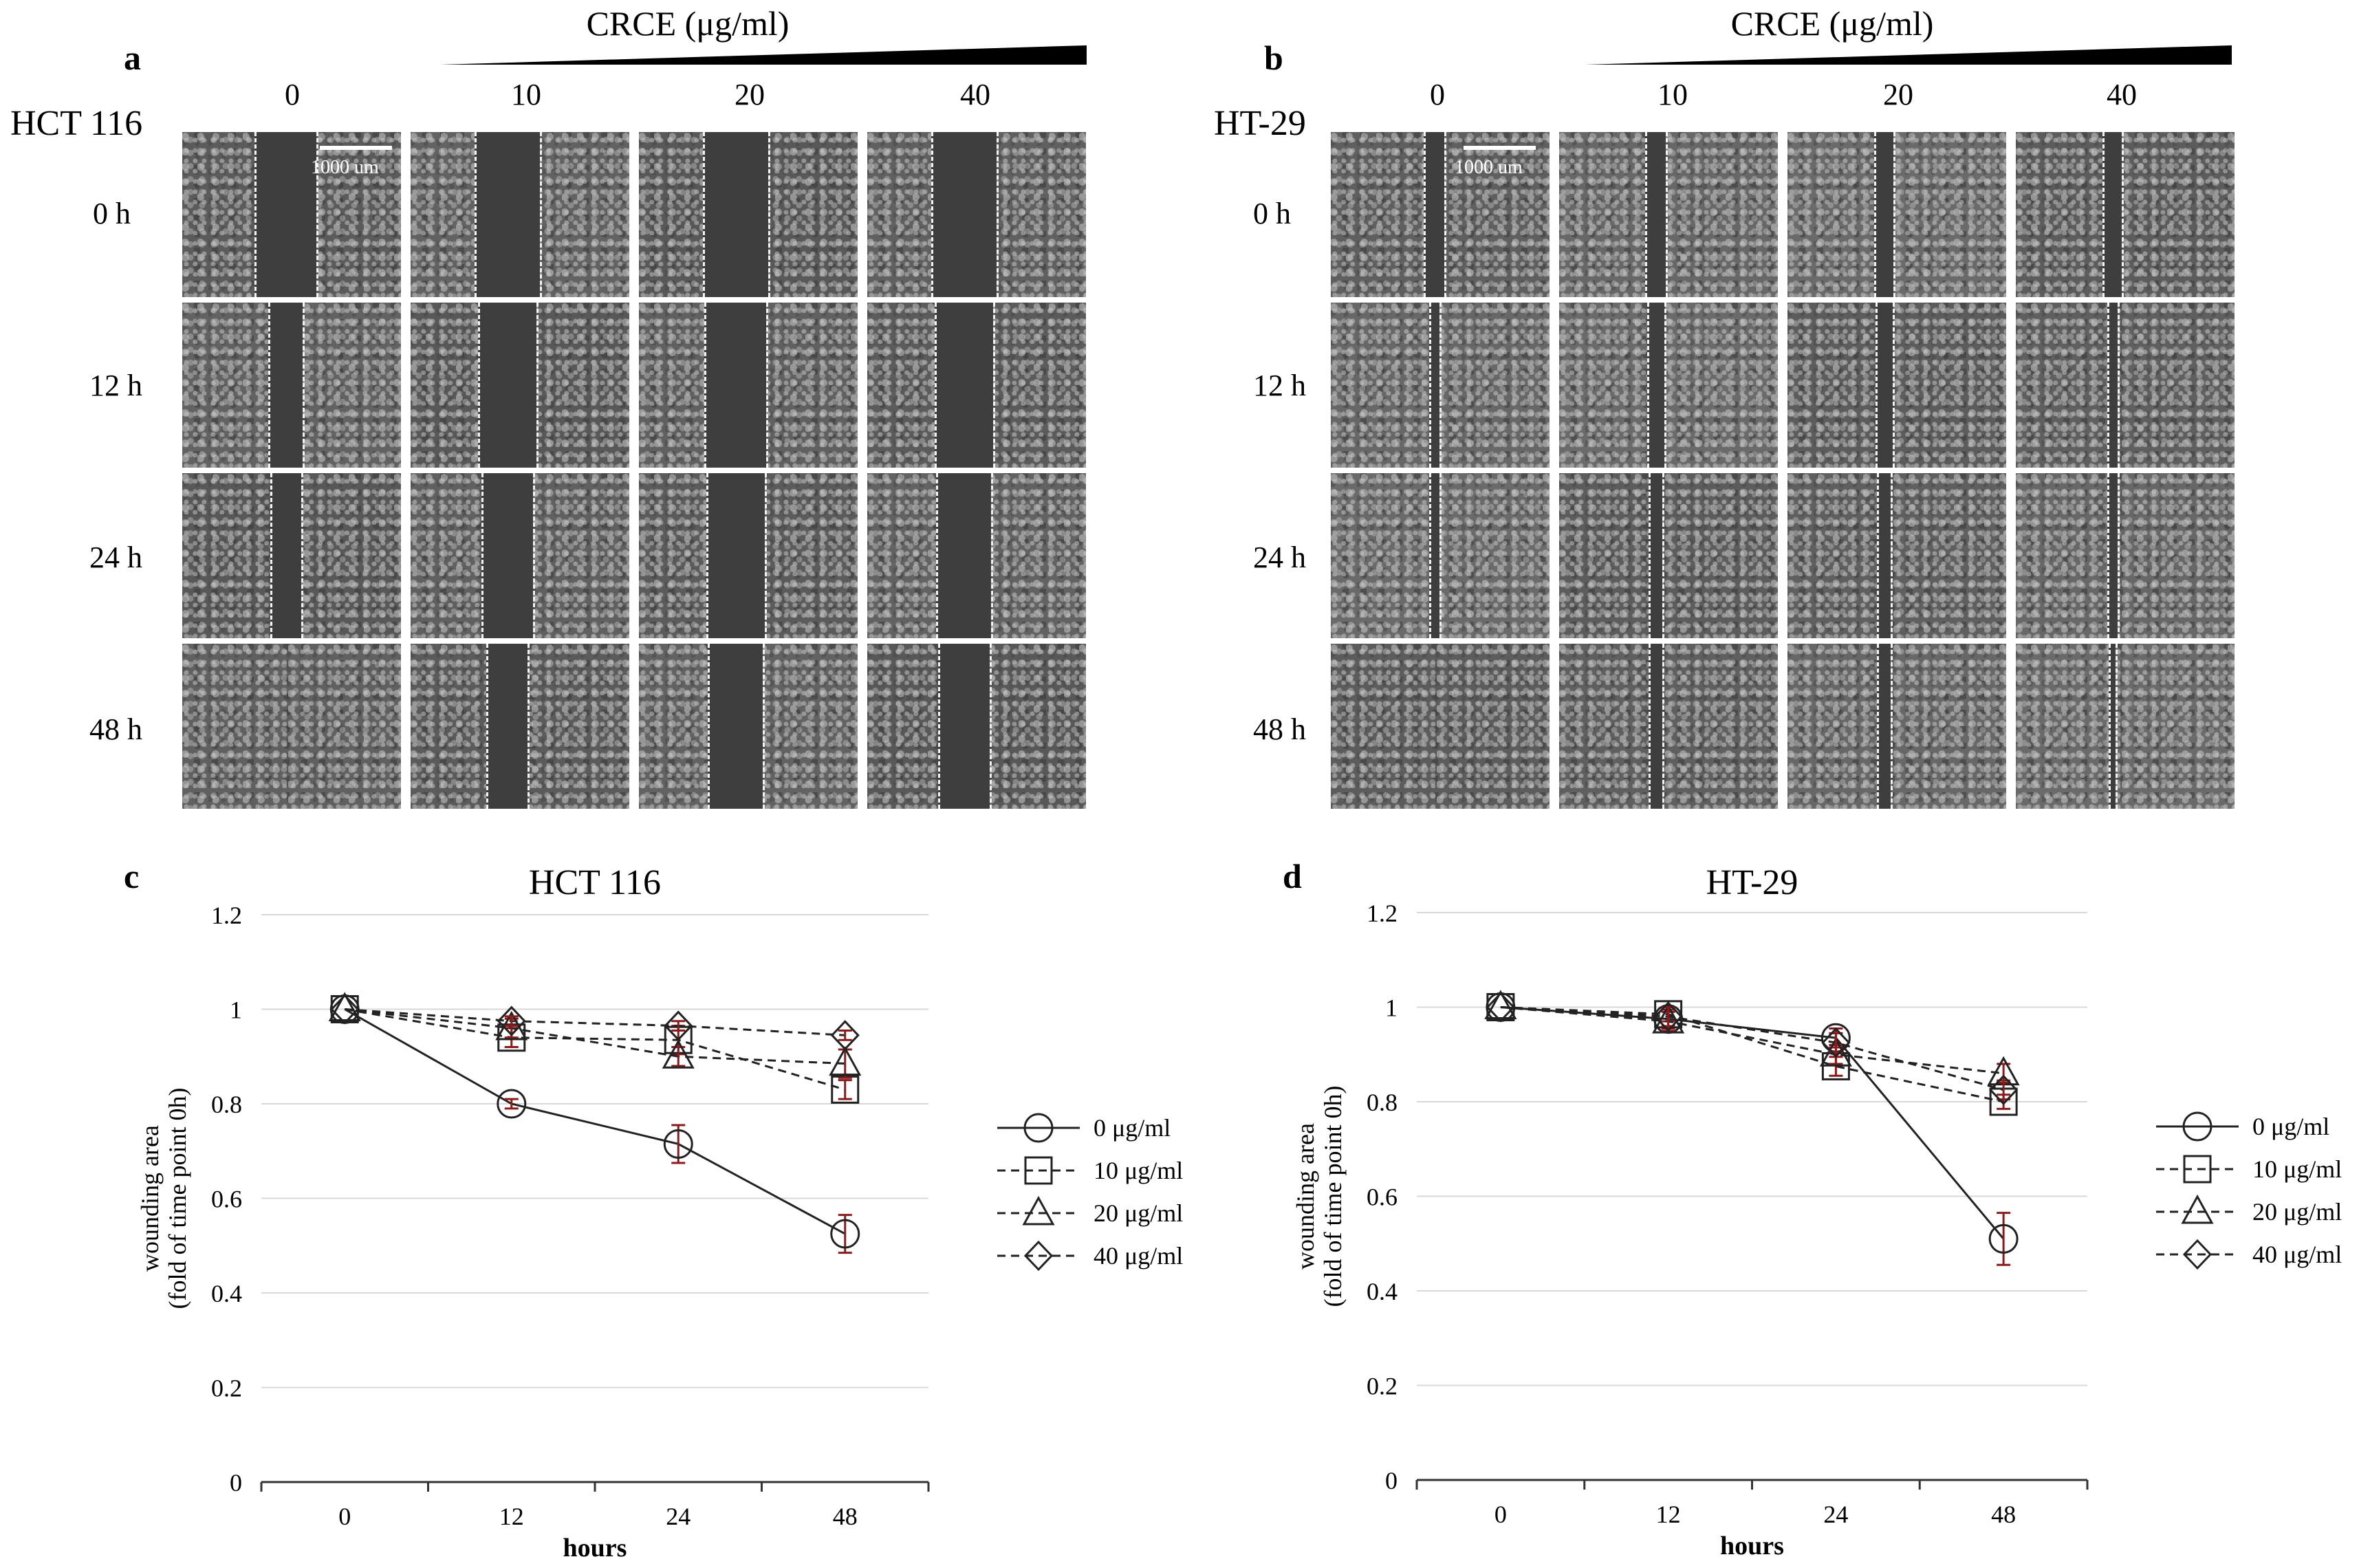 Image resolution: width=2359 pixels, height=1568 pixels. Describe the element at coordinates (2125, 555) in the screenshot. I see `micrograph-b-r2-c3` at that location.